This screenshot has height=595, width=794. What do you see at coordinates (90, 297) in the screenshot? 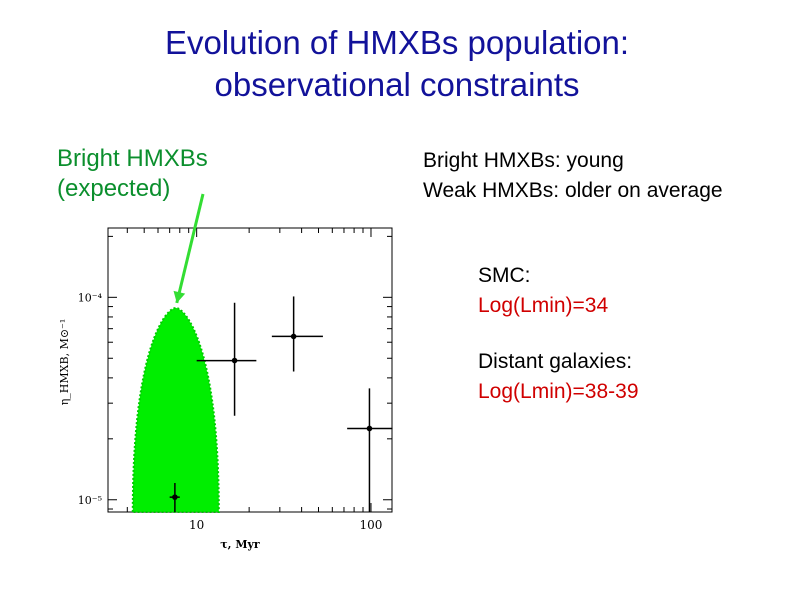
I see `y-tick-label: 10⁻⁴` at bounding box center [90, 297].